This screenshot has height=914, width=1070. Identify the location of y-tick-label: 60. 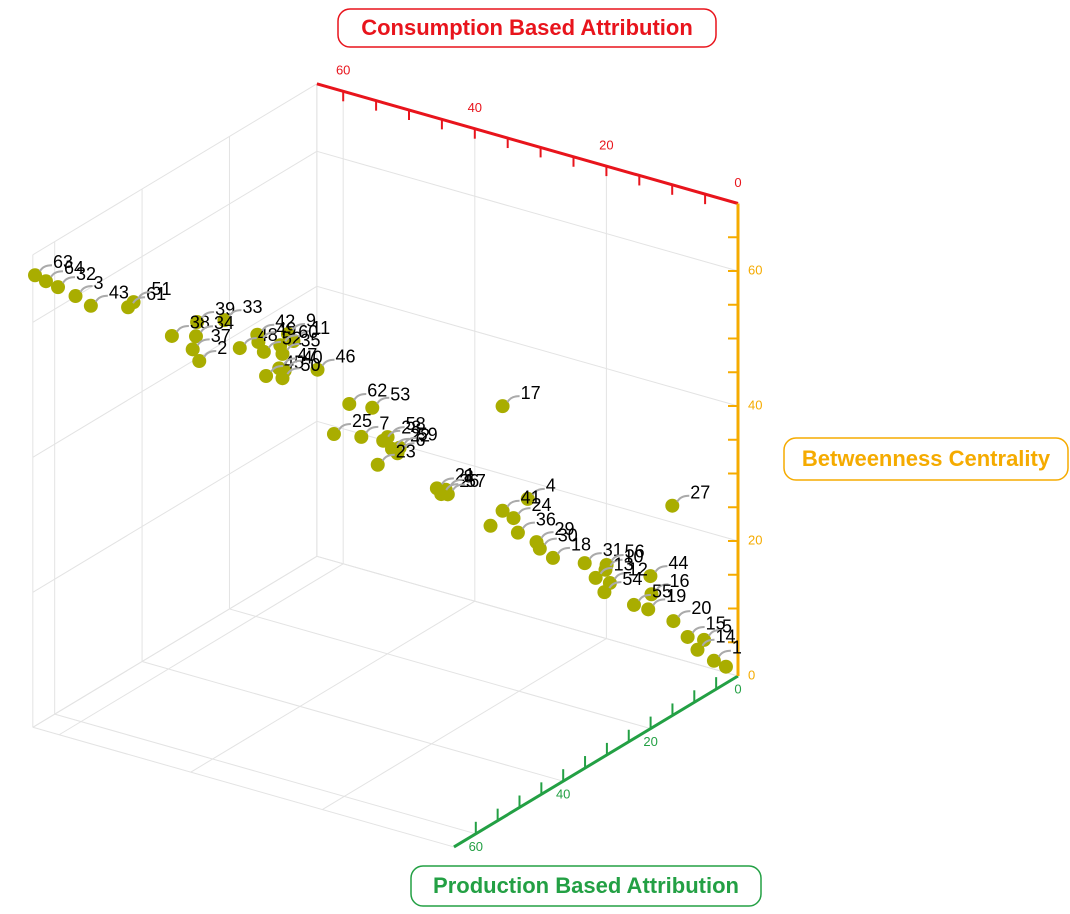
(476, 846).